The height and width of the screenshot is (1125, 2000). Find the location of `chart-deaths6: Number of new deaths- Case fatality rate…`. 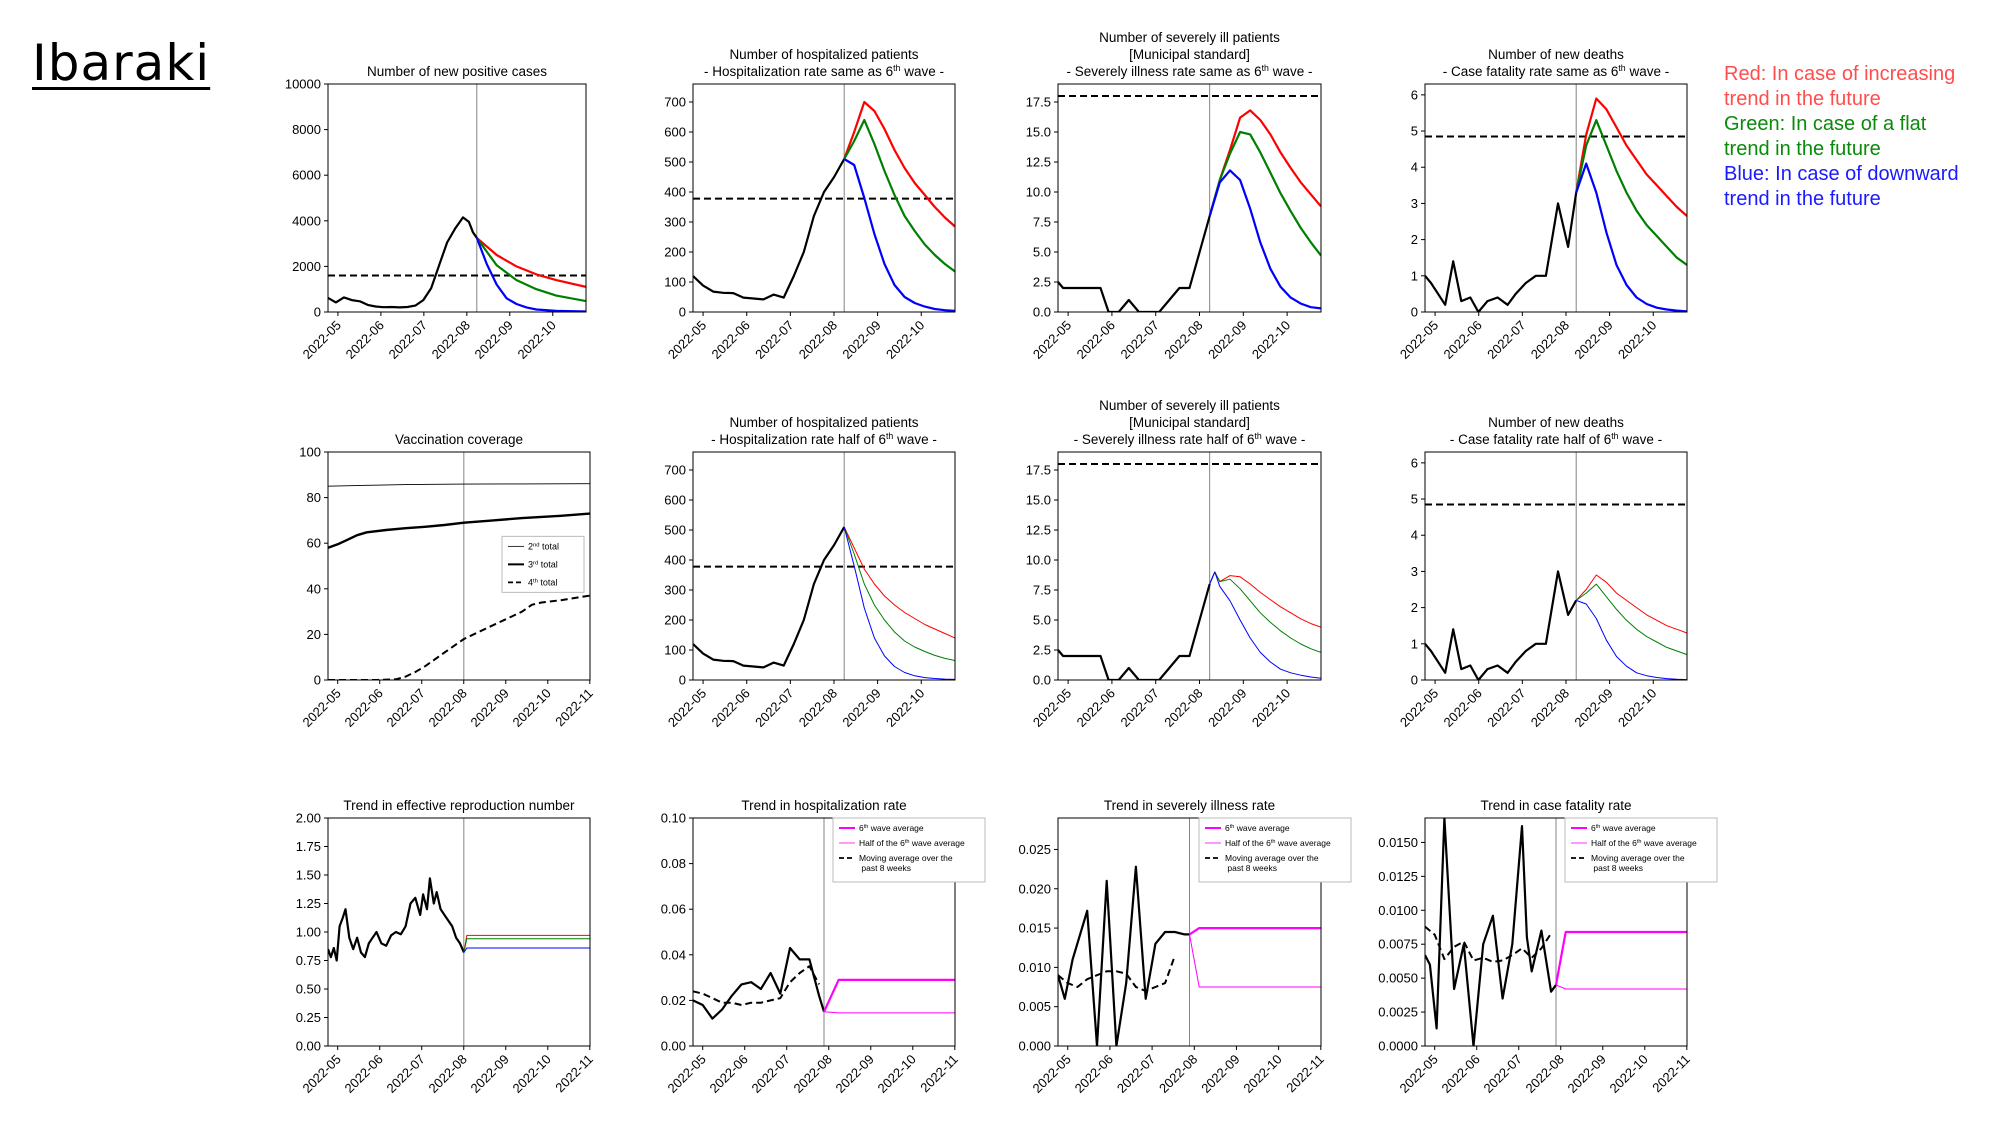

chart-deaths6: Number of new deaths- Case fatality rate… is located at coordinates (1542, 204).